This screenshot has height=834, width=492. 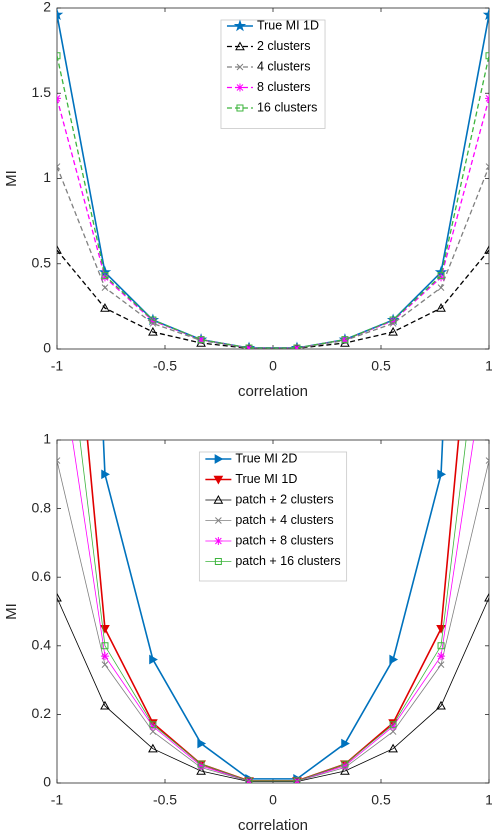 What do you see at coordinates (287, 561) in the screenshot?
I see `legend-label: patch + 16 clusters` at bounding box center [287, 561].